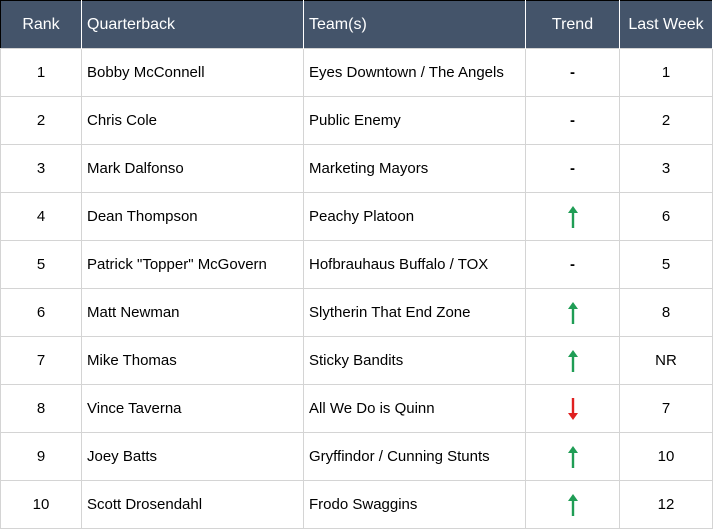  What do you see at coordinates (192, 456) in the screenshot?
I see `quarterback-cell: Joey Batts` at bounding box center [192, 456].